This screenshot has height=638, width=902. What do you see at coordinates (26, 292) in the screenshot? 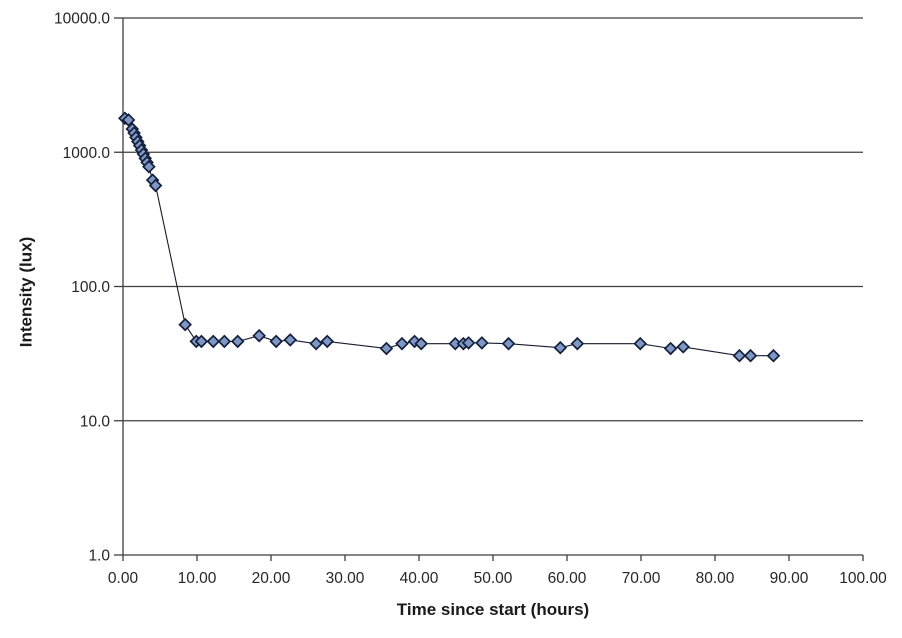
I see `y-axis-title: Intensity (lux)` at bounding box center [26, 292].